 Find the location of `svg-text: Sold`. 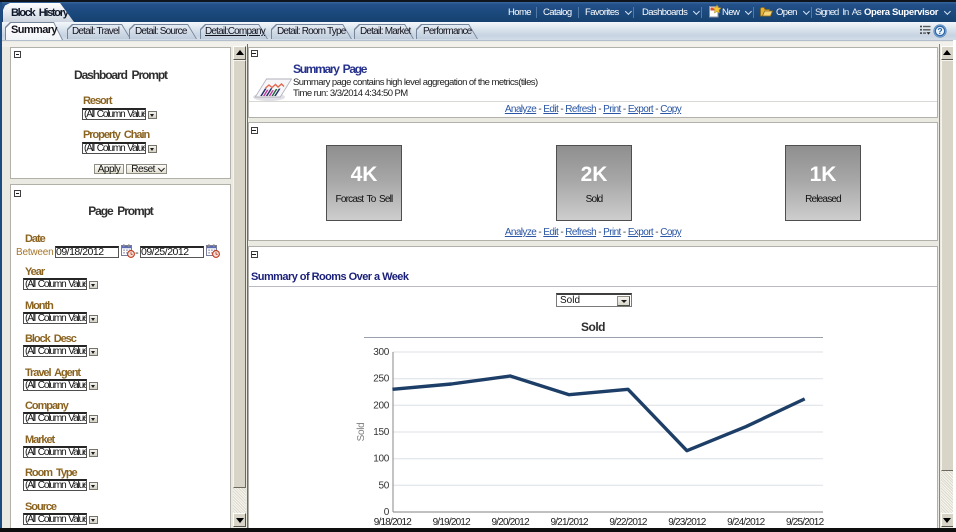

svg-text: Sold is located at coordinates (361, 432).